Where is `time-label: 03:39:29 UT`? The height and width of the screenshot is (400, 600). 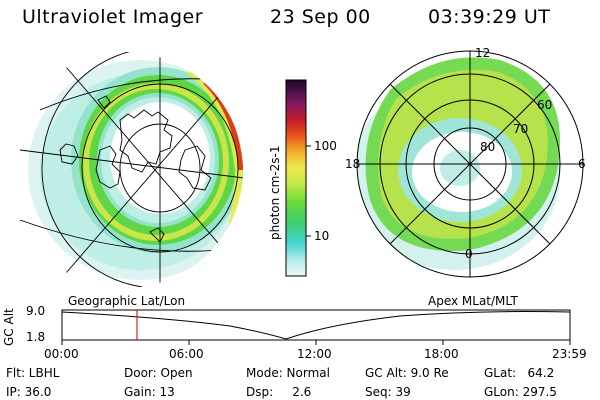 time-label: 03:39:29 UT is located at coordinates (489, 17).